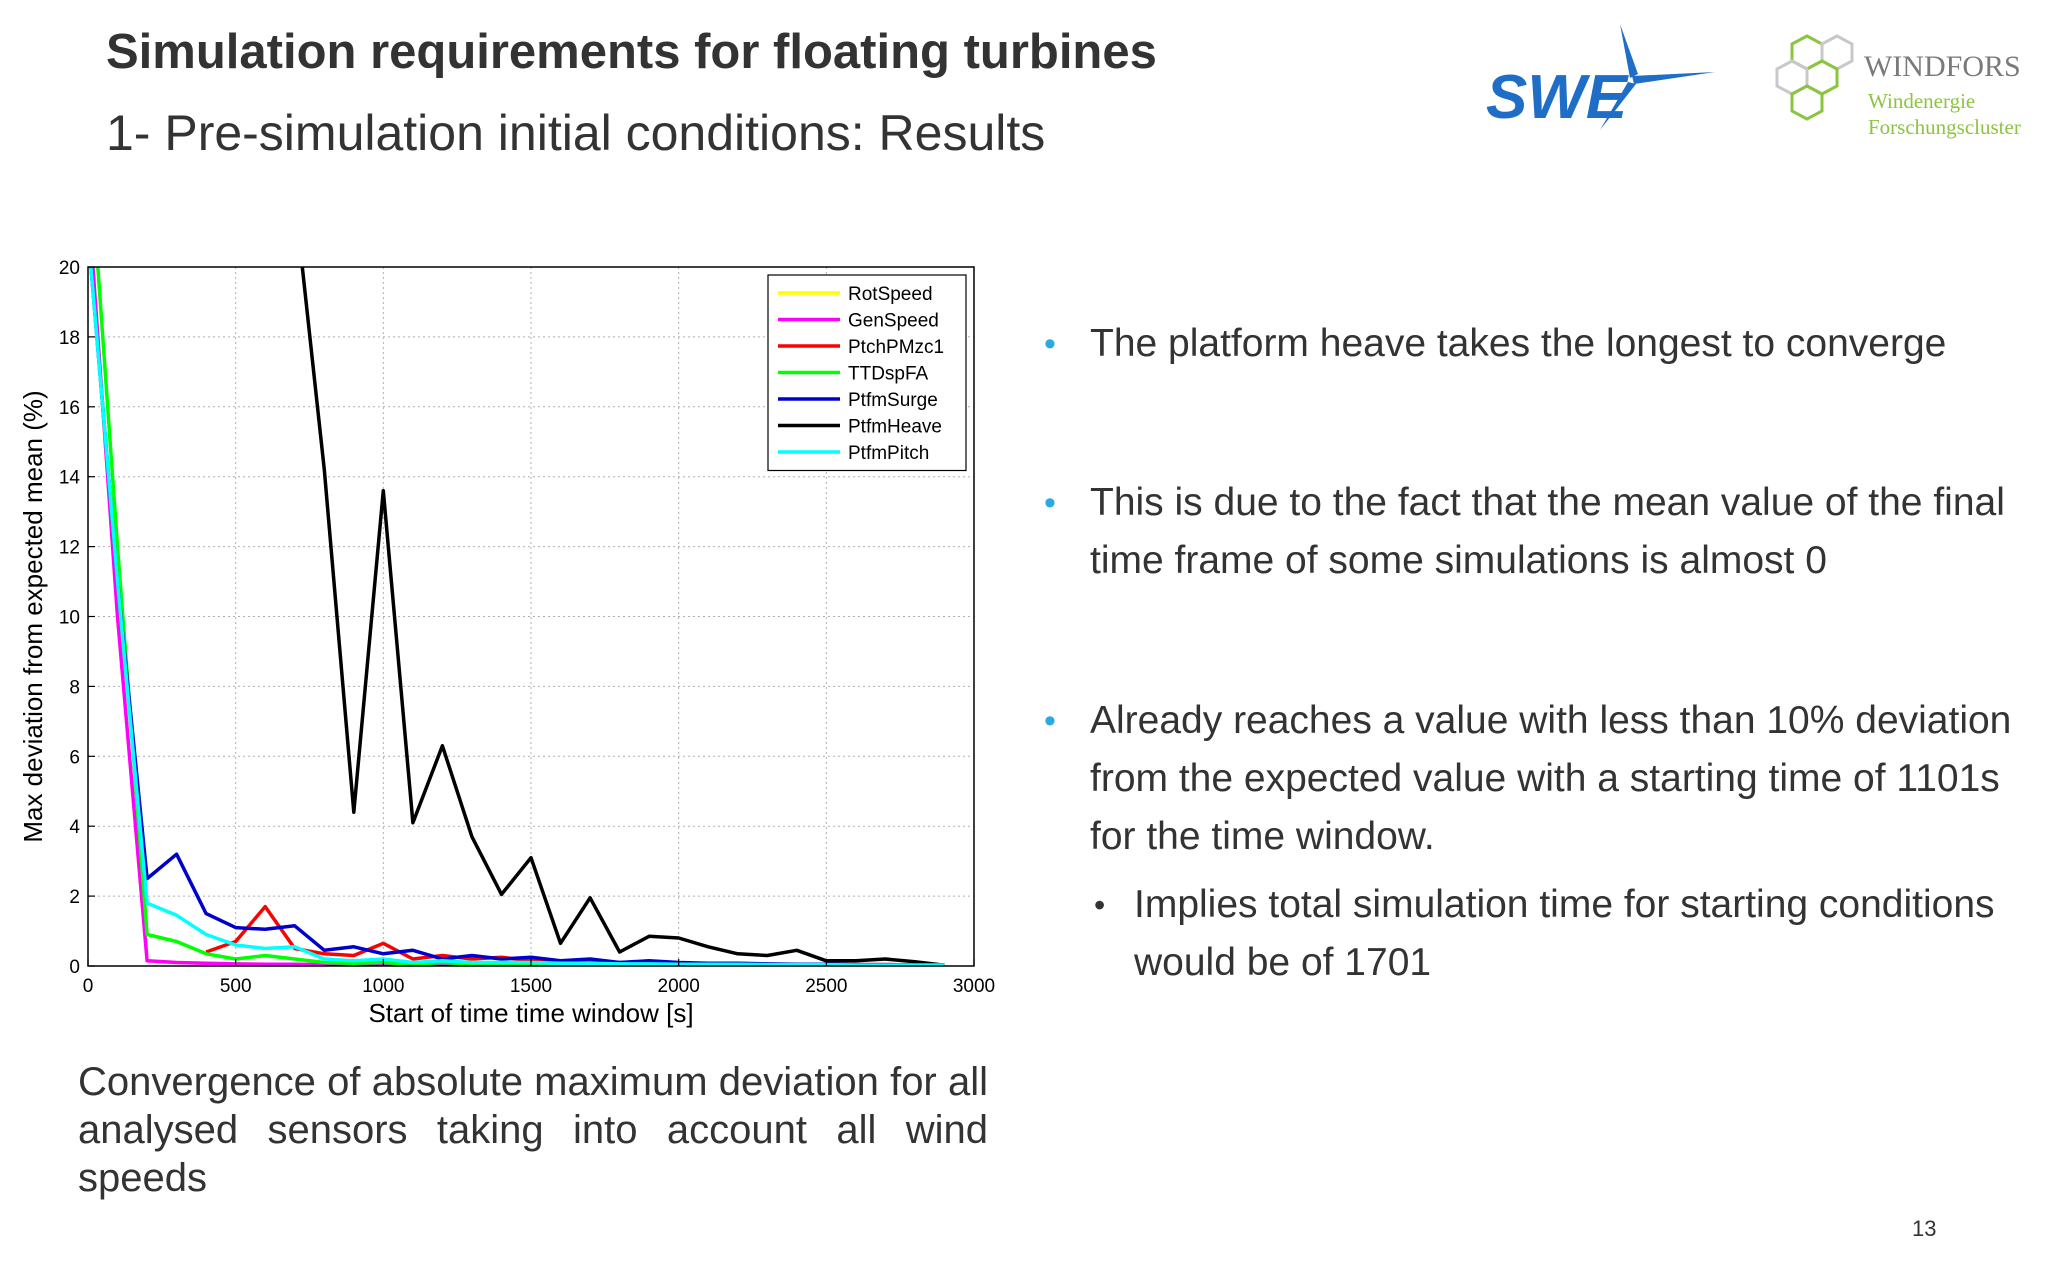 This screenshot has height=1280, width=2048. I want to click on swe-logo: SWE, so click(1600, 78).